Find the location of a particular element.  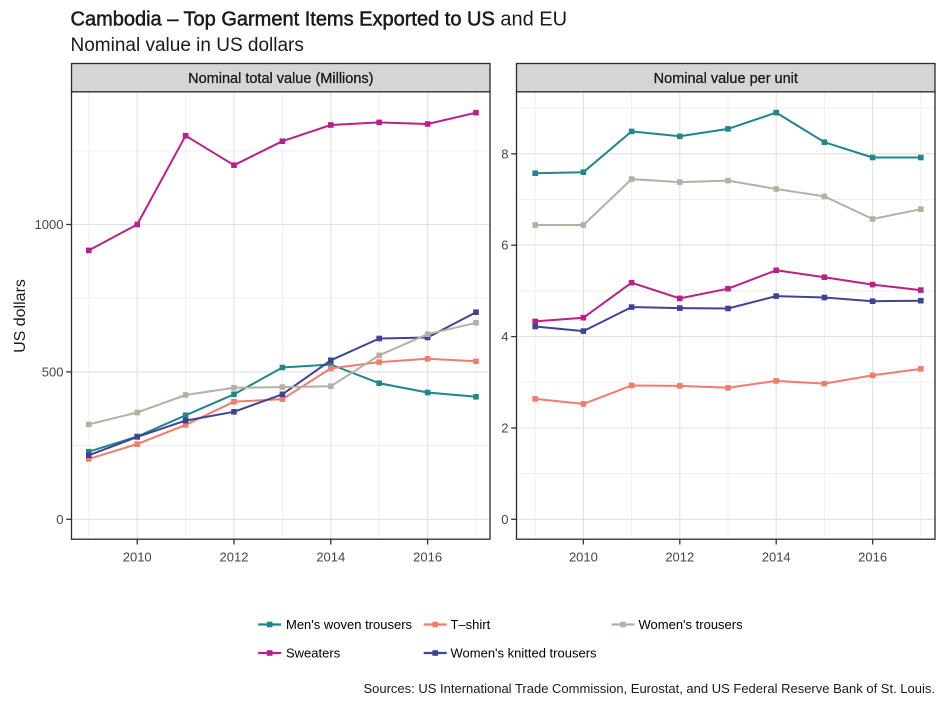

svg-text: Women's knitted trousers is located at coordinates (524, 653).